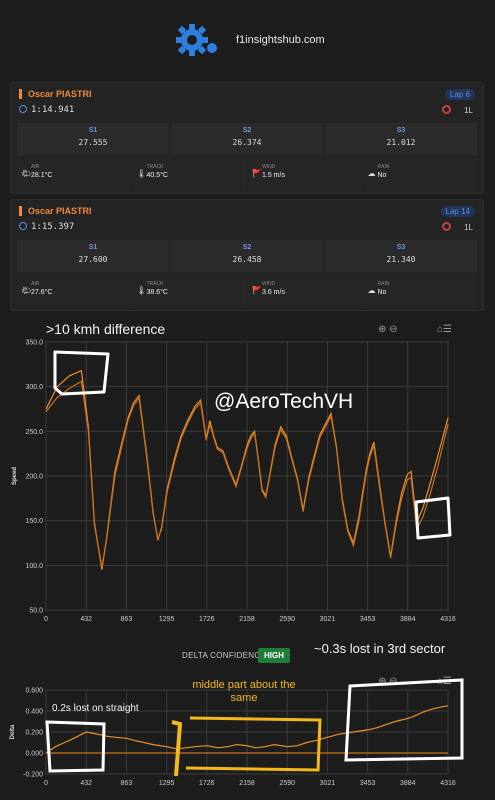  What do you see at coordinates (196, 40) in the screenshot?
I see `gear-logo-icon` at bounding box center [196, 40].